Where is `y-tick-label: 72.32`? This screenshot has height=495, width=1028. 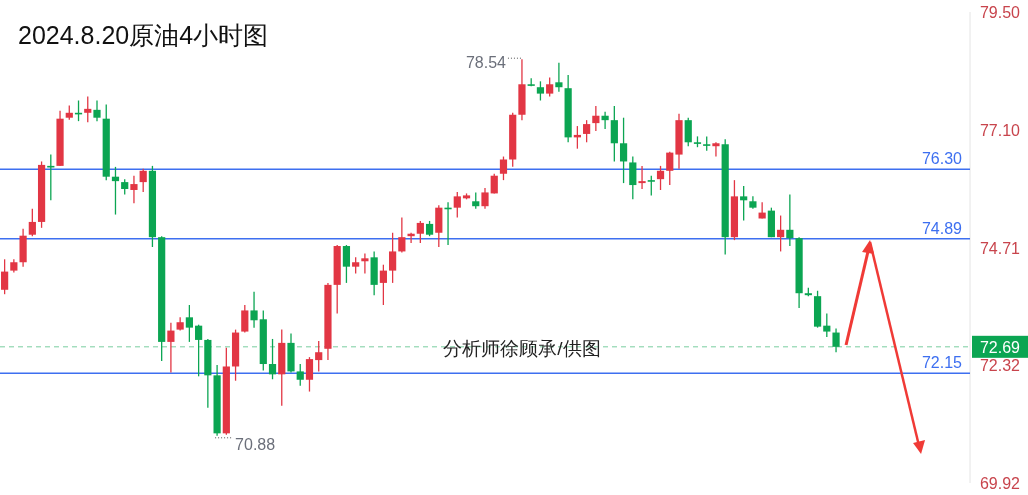
y-tick-label: 72.32 is located at coordinates (1000, 365).